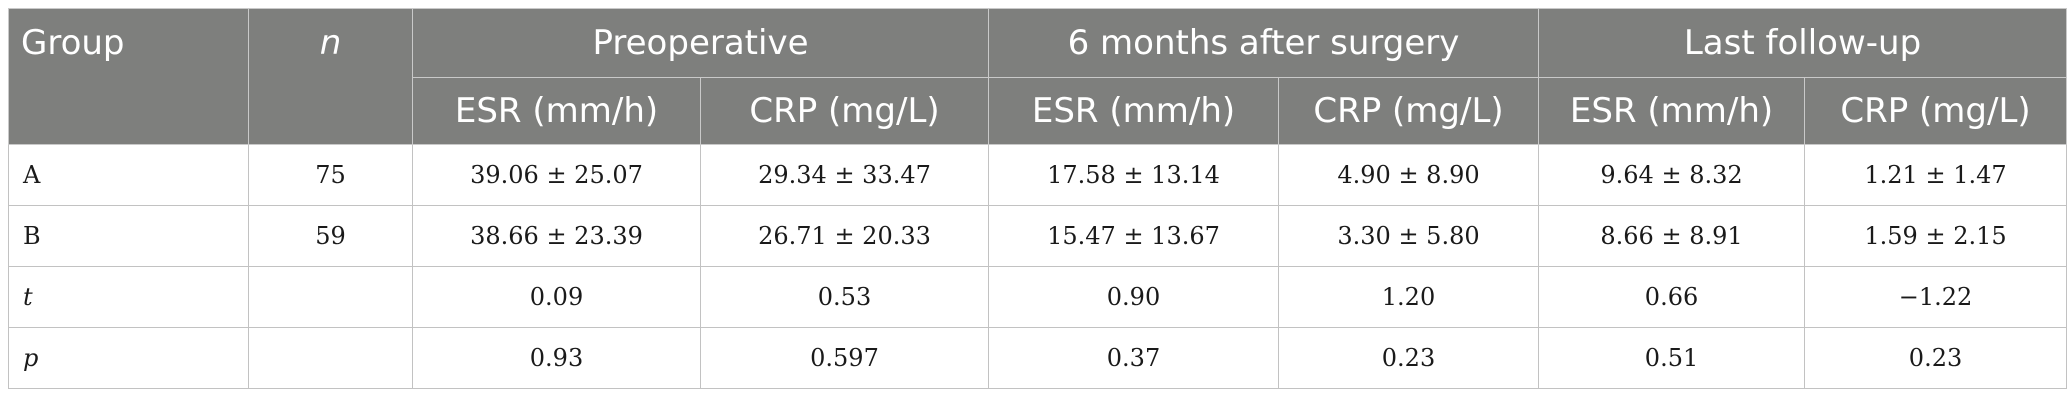  What do you see at coordinates (1936, 175) in the screenshot?
I see `cell-lf-crp: 1.21 ± 1.47` at bounding box center [1936, 175].